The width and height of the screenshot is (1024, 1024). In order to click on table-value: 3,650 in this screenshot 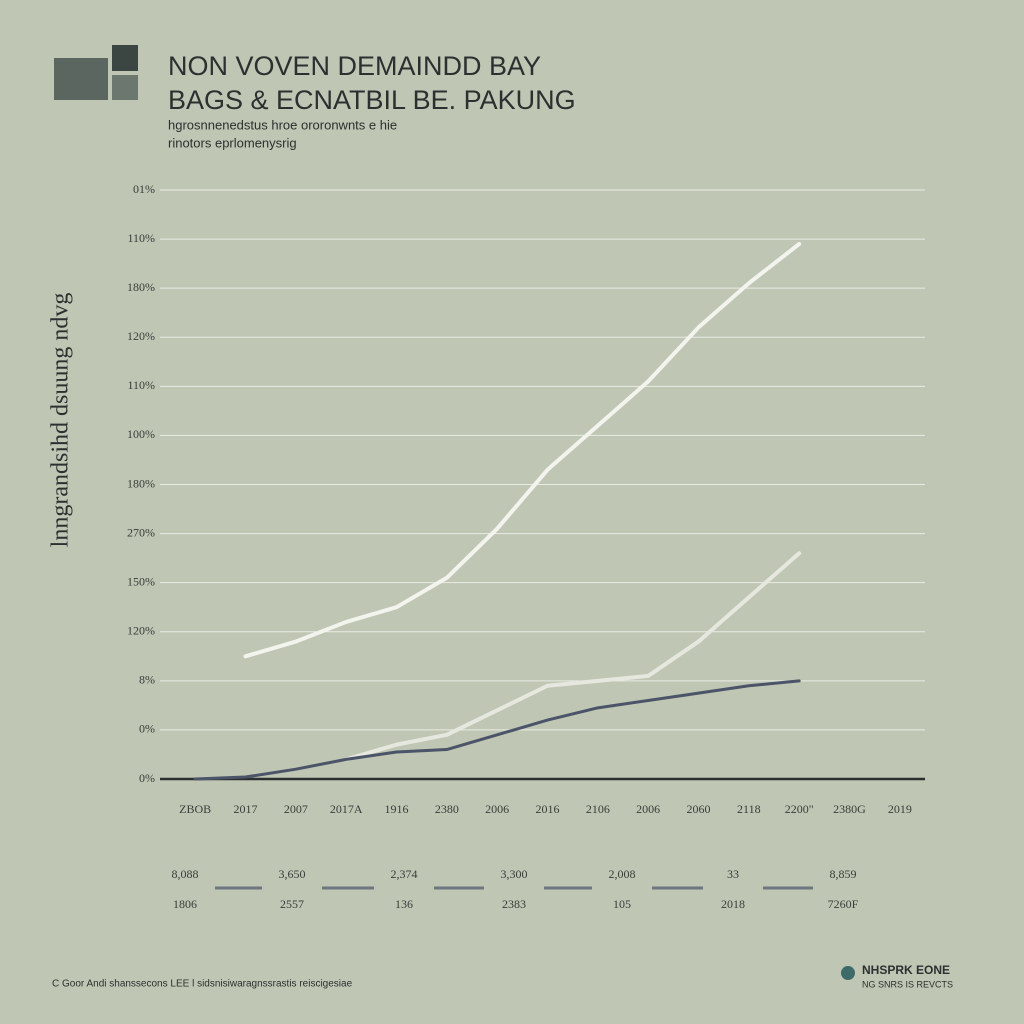, I will do `click(292, 874)`.